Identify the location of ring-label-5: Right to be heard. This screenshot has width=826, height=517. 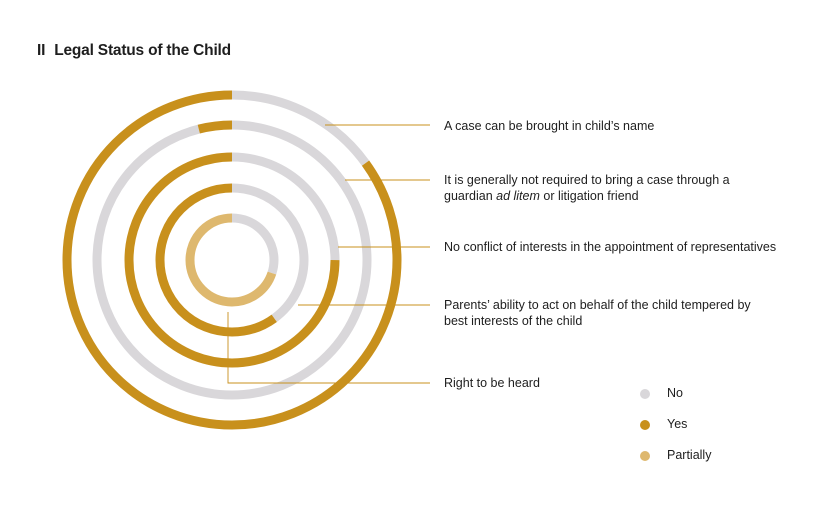
(492, 383).